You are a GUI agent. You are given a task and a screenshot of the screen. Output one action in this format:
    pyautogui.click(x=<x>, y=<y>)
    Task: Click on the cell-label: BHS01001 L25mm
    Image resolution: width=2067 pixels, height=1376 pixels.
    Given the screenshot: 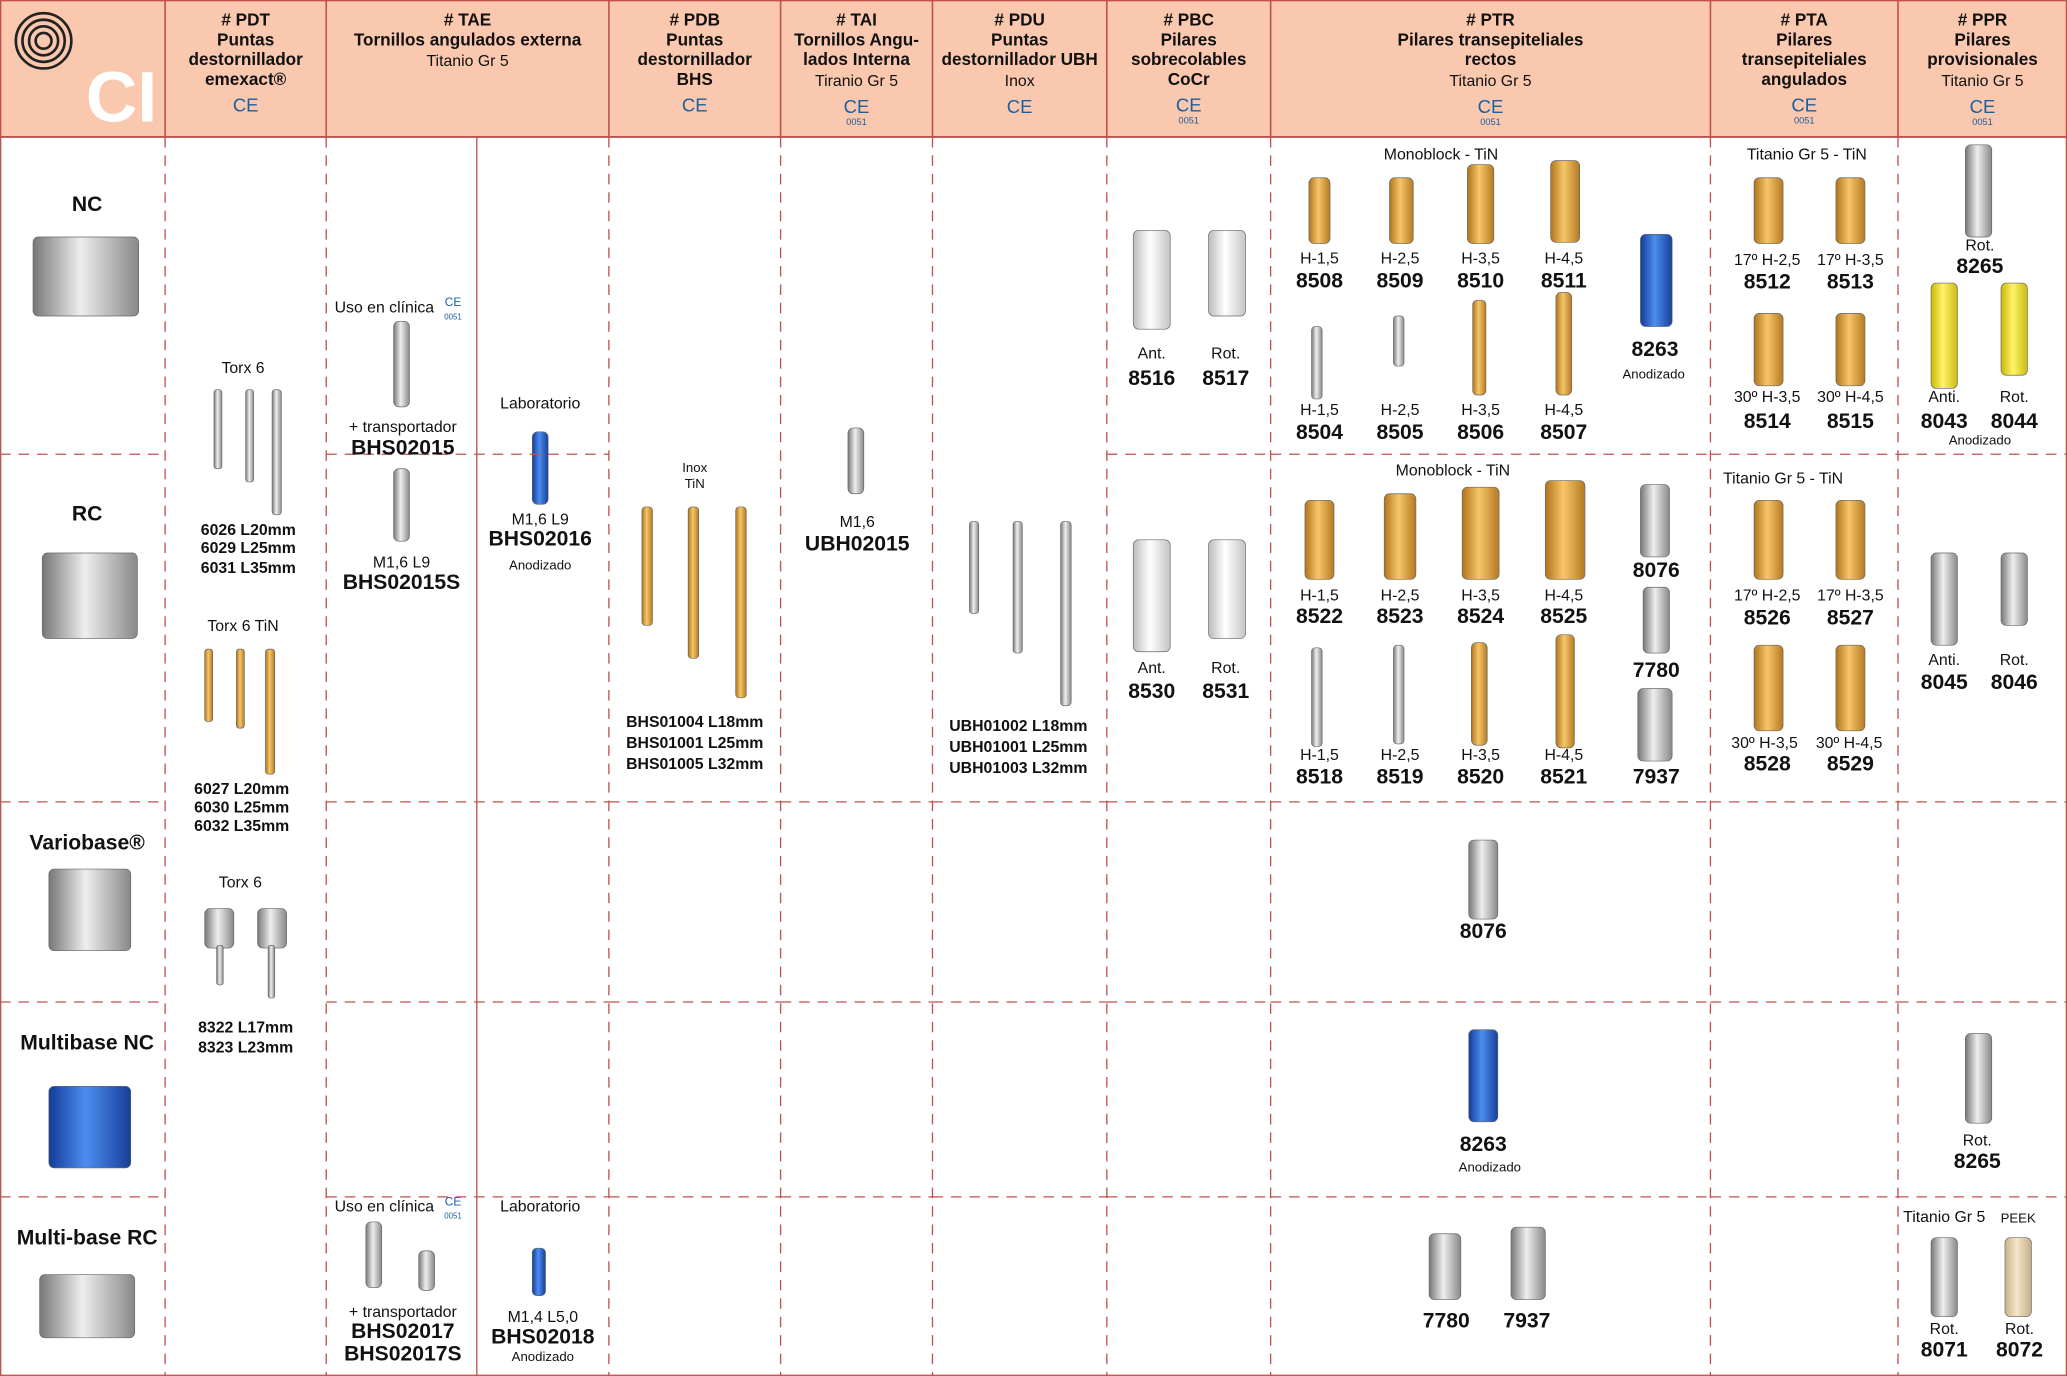 What is the action you would take?
    pyautogui.click(x=694, y=743)
    